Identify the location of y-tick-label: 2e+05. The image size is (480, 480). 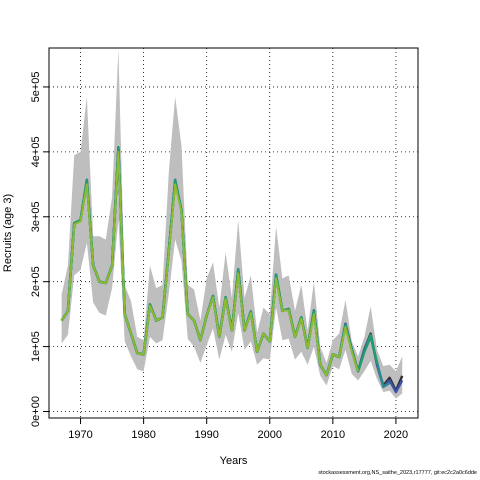
(36, 281).